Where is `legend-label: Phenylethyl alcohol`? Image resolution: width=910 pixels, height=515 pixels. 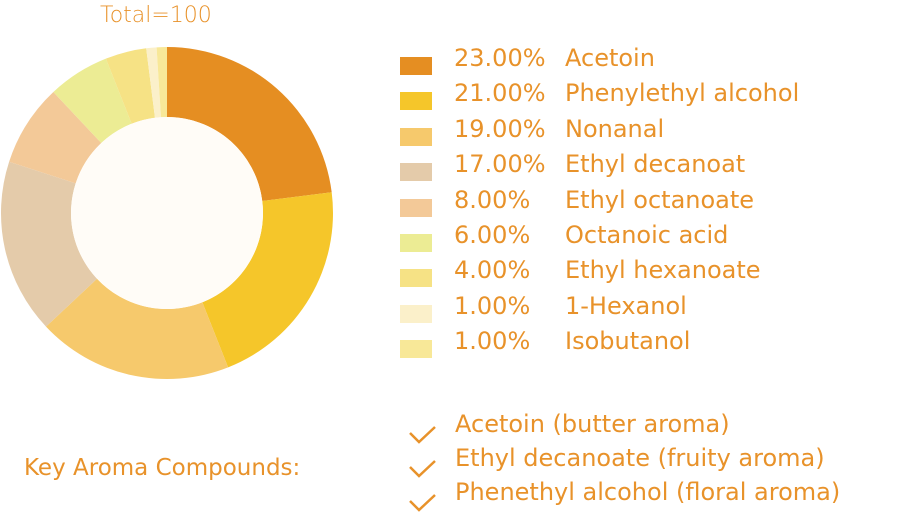 legend-label: Phenylethyl alcohol is located at coordinates (682, 93).